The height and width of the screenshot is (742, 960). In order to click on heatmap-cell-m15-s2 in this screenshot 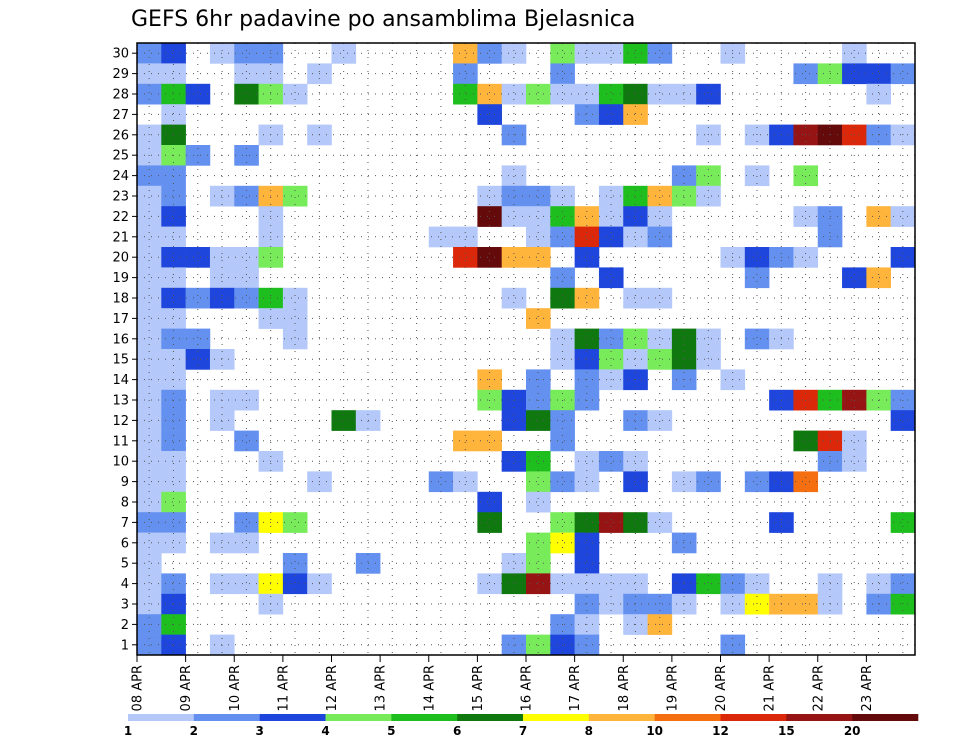, I will do `click(198, 359)`.